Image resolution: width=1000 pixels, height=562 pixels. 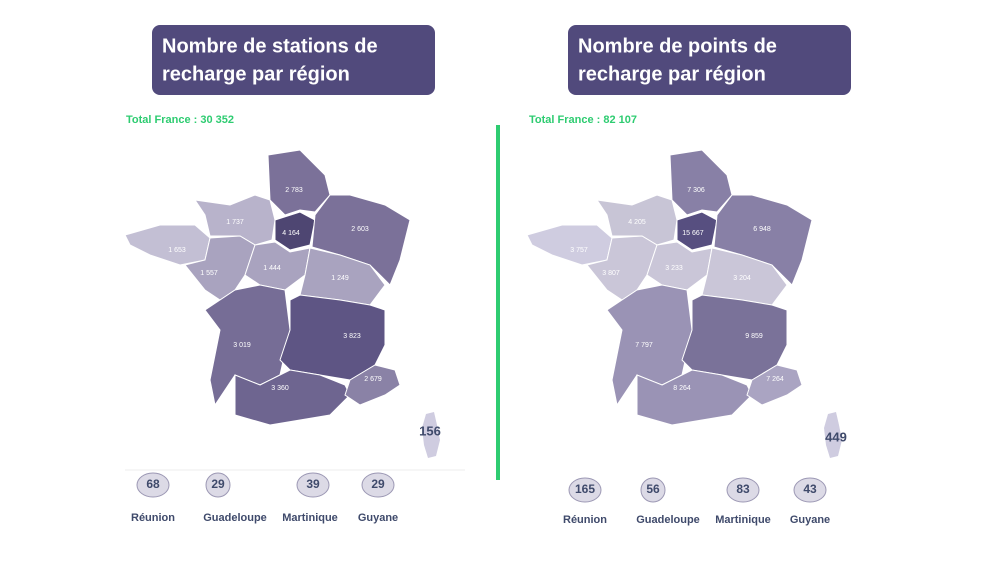 What do you see at coordinates (762, 229) in the screenshot?
I see `region-value: 6 948` at bounding box center [762, 229].